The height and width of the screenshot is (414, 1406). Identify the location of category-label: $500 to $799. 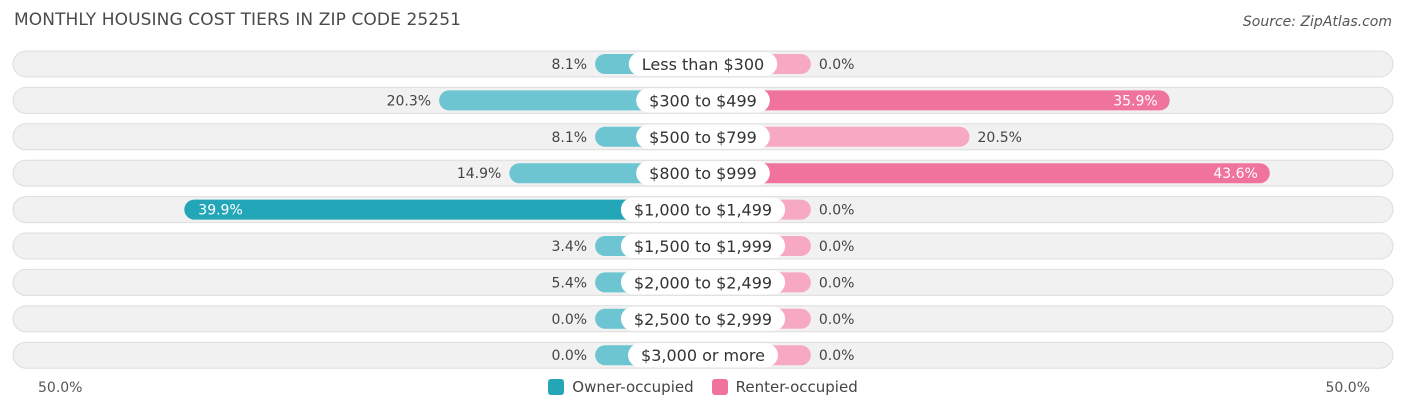
(703, 137).